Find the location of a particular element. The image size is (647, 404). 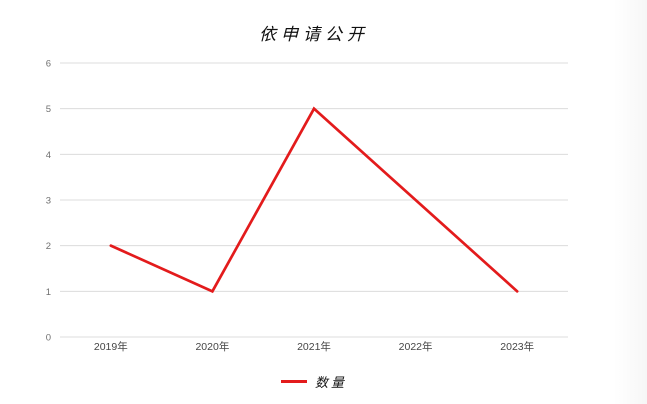

y-axis-tick-label: 2 is located at coordinates (48, 246).